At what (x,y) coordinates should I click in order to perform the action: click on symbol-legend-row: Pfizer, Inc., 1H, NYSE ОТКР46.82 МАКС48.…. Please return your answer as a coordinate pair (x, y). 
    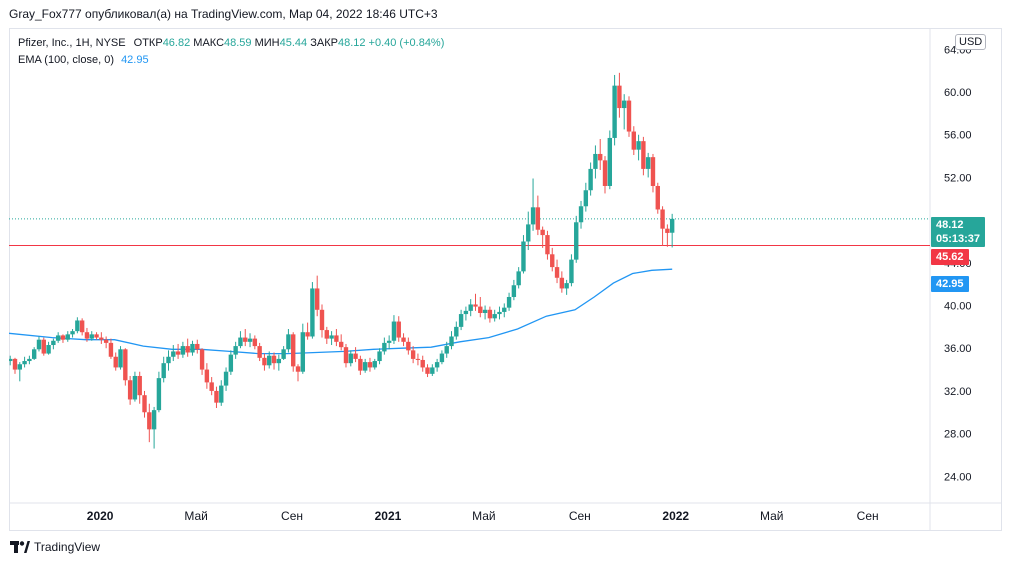
    Looking at the image, I should click on (231, 43).